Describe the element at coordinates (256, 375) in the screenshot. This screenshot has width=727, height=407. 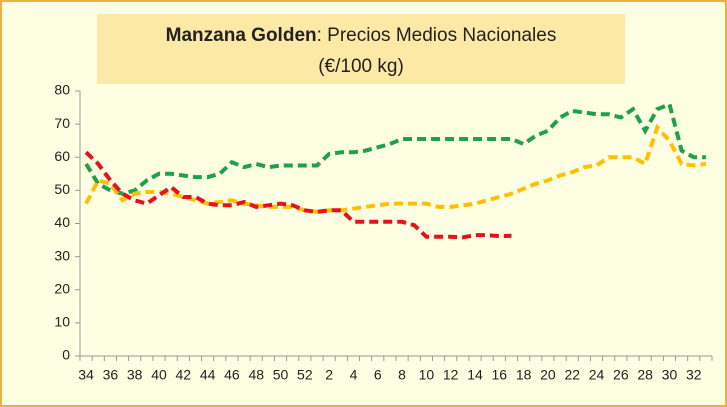
I see `x-tick-label: 48` at that location.